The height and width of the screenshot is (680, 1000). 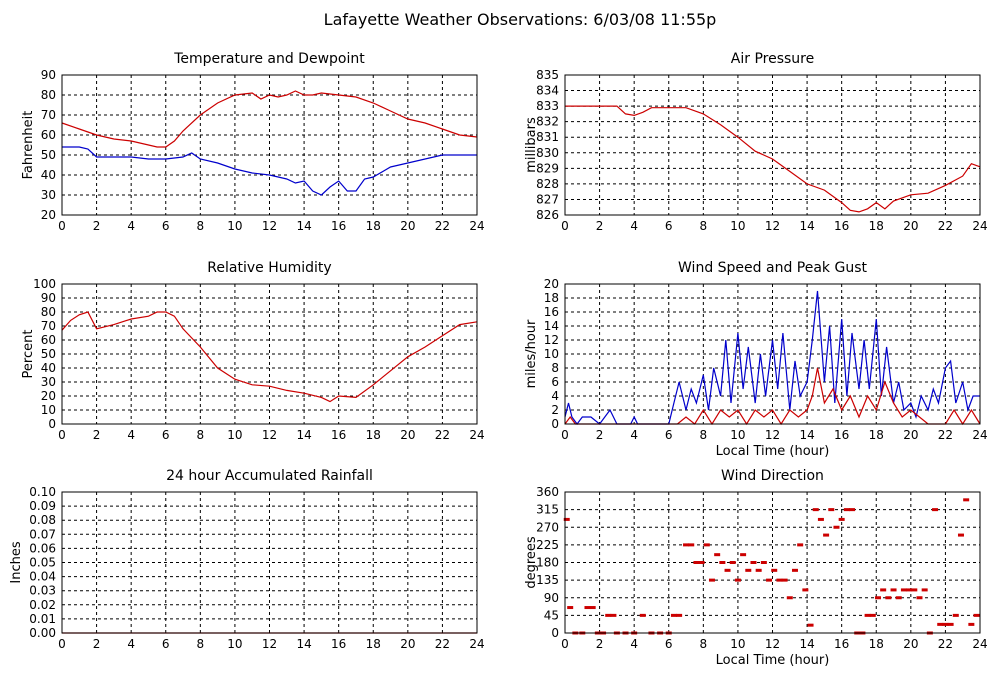 I want to click on chart-title: Wind Direction, so click(x=772, y=476).